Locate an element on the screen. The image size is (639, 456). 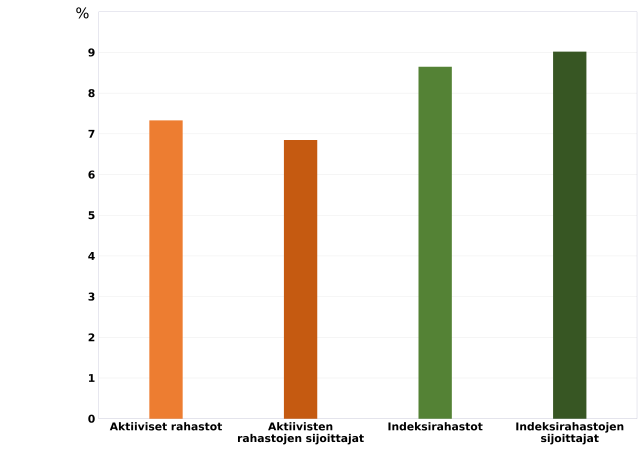
x-tick-label: Aktiivisten rahastojen sijoittajat is located at coordinates (301, 433).